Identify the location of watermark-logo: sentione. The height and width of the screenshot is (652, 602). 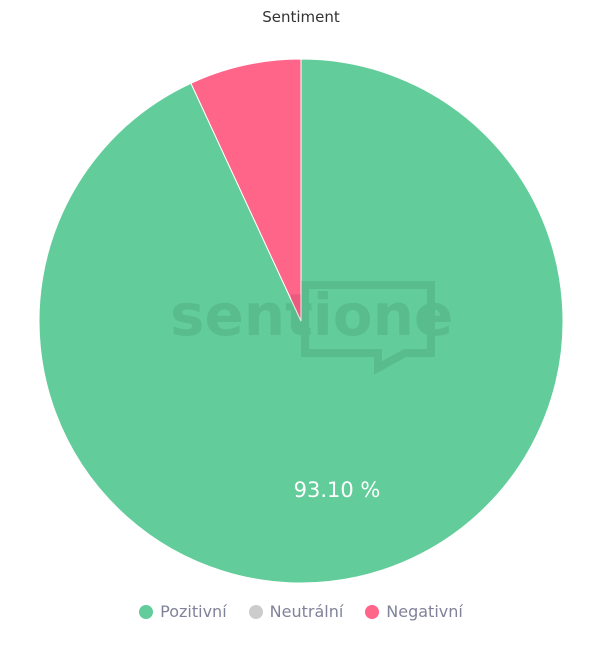
(311, 328).